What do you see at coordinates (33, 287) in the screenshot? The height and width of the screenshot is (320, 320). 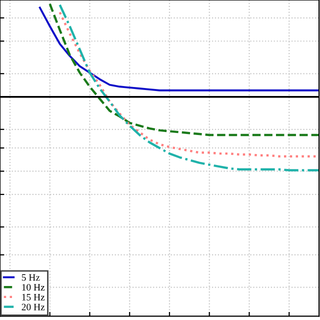 I see `legend-label: 10 Hz` at bounding box center [33, 287].